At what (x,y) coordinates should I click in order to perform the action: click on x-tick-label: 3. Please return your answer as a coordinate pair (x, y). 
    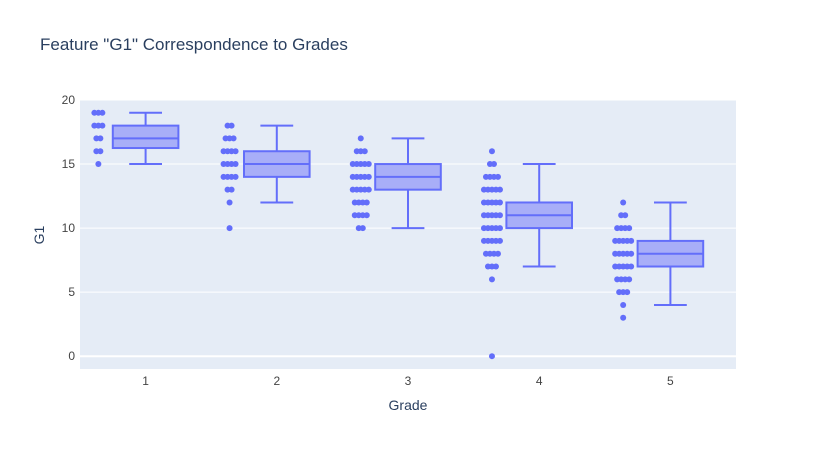
    Looking at the image, I should click on (408, 381).